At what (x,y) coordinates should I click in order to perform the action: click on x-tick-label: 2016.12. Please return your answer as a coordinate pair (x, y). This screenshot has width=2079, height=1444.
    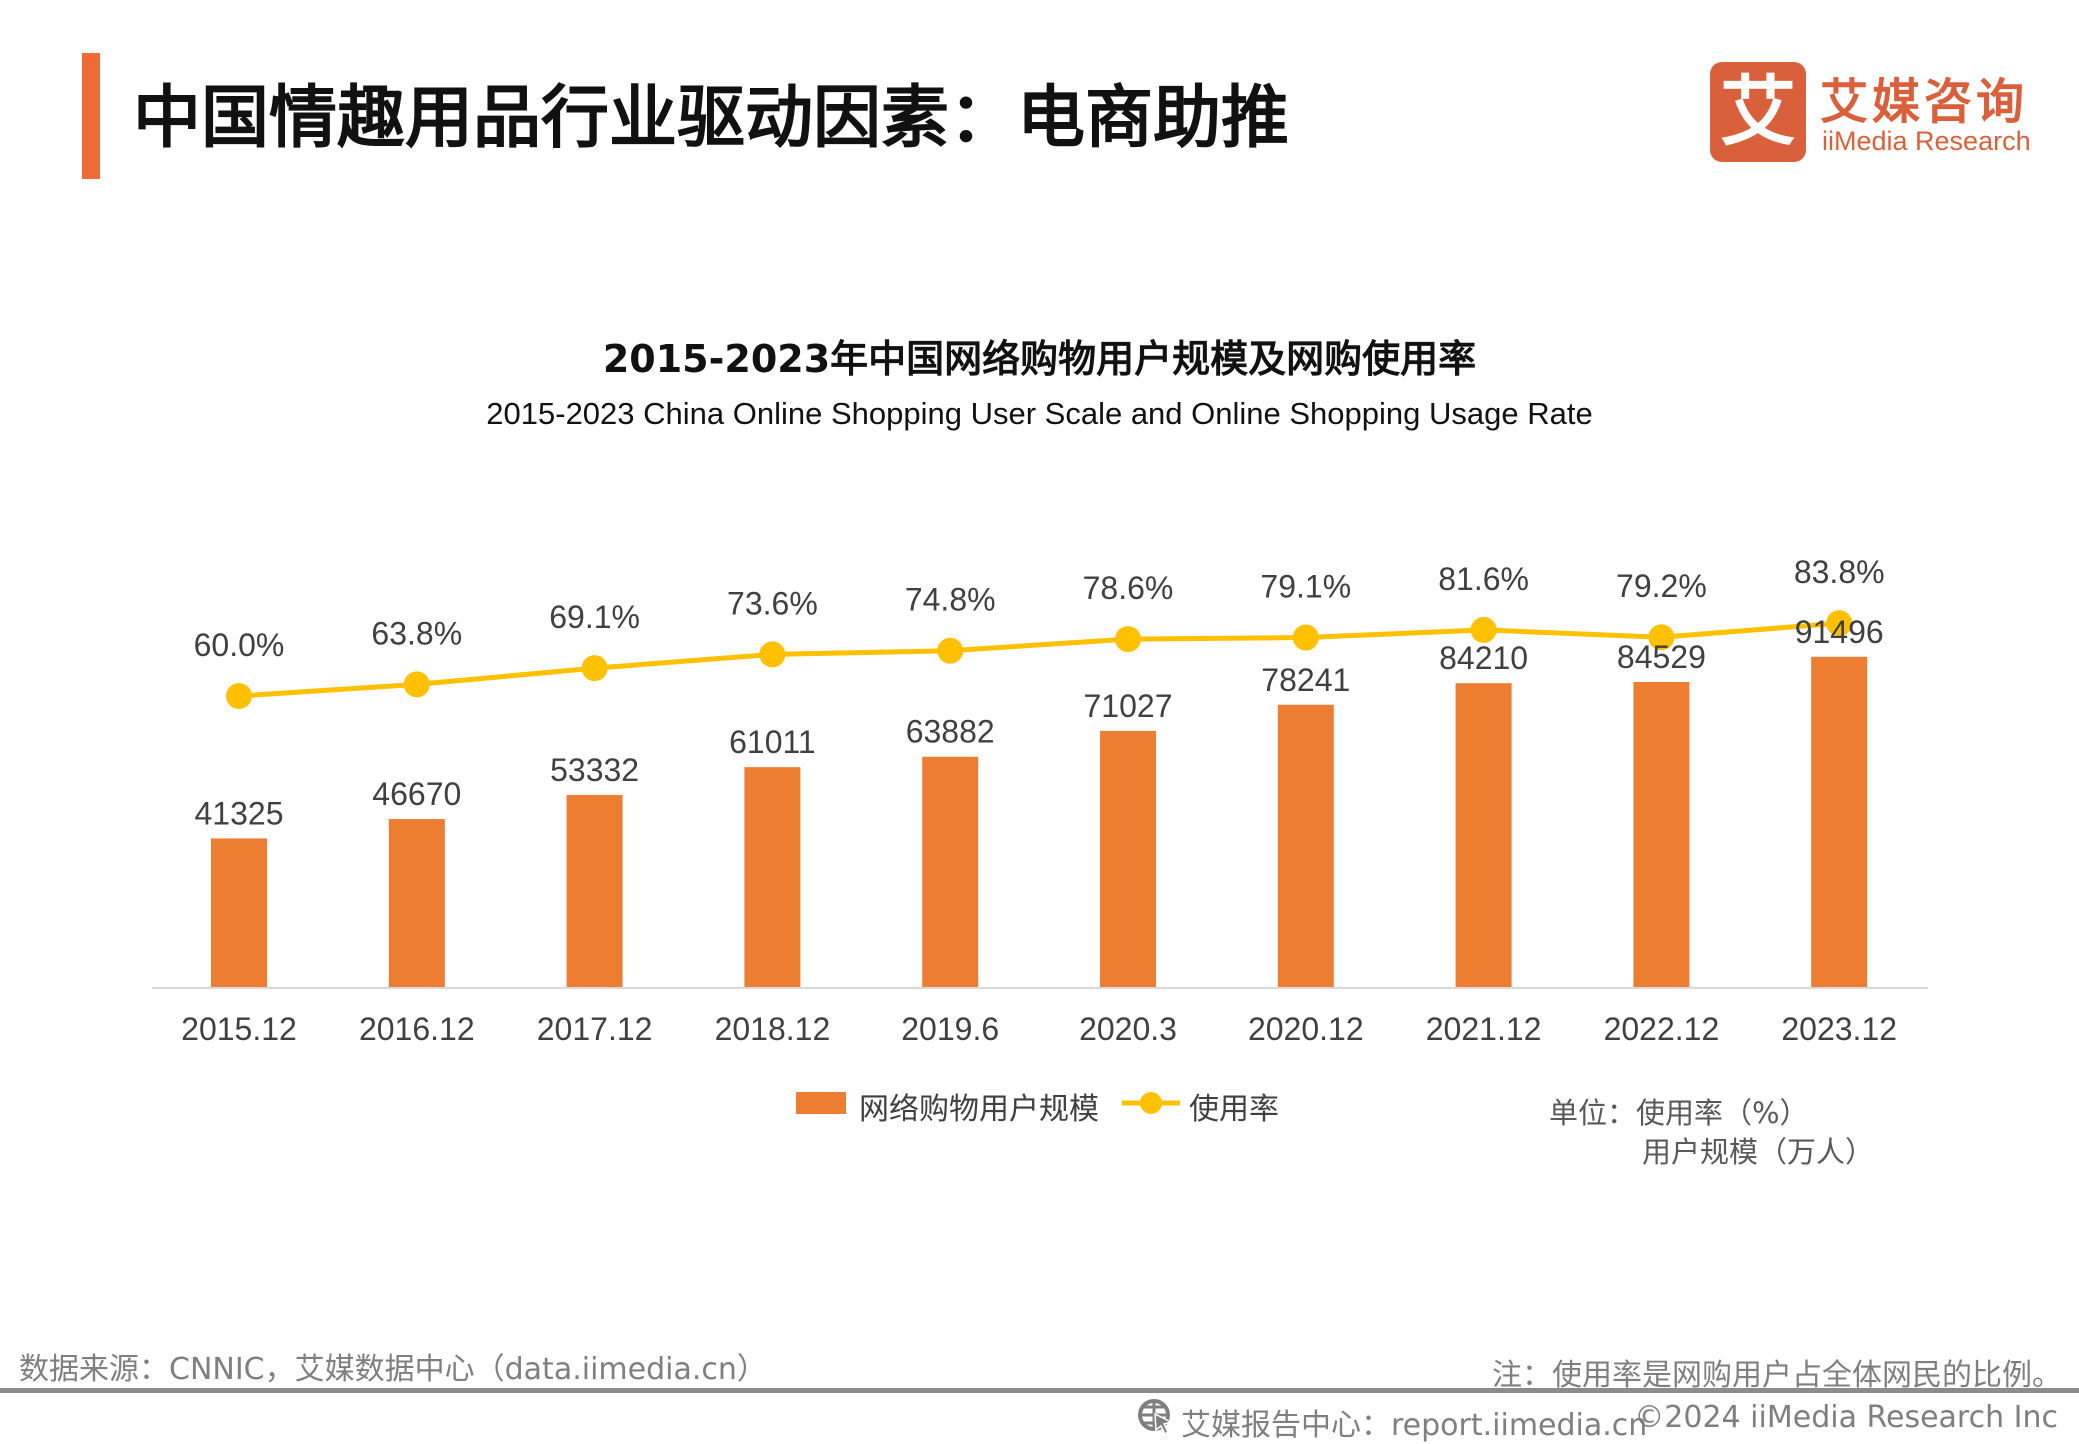
    Looking at the image, I should click on (417, 1029).